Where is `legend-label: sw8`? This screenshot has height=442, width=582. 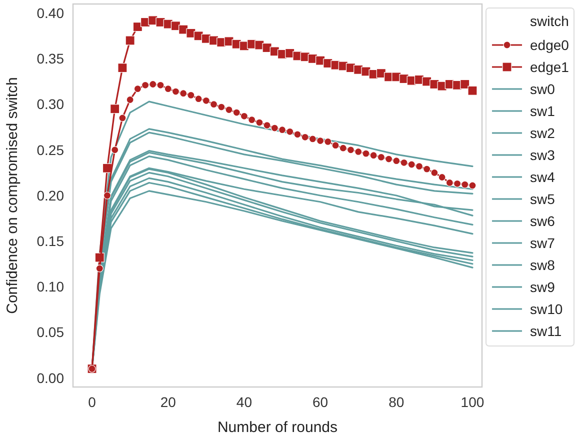 legend-label: sw8 is located at coordinates (543, 264).